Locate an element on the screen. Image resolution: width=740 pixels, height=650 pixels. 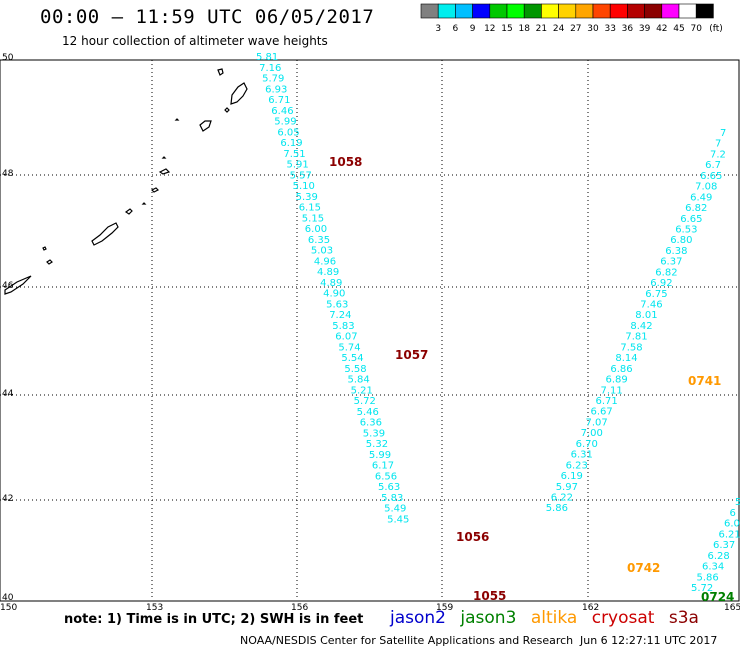
wave-height-value: 6.28 is located at coordinates (719, 556).